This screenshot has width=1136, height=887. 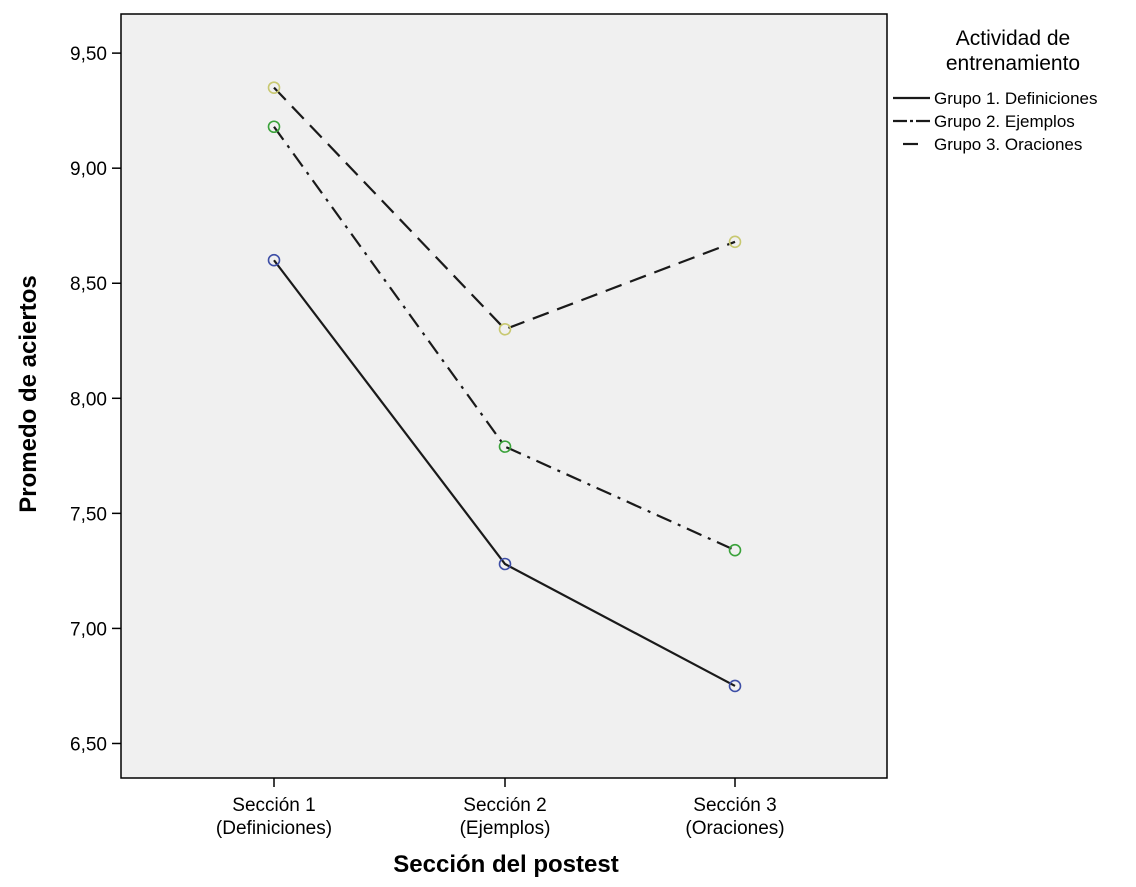 What do you see at coordinates (505, 828) in the screenshot?
I see `x-tick-label: (Ejemplos)` at bounding box center [505, 828].